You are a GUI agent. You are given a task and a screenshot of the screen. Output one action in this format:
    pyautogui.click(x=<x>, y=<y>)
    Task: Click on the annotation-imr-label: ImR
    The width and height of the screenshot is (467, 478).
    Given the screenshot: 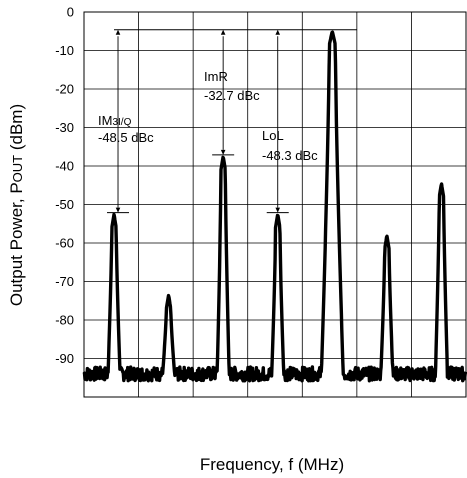 What is the action you would take?
    pyautogui.click(x=216, y=76)
    